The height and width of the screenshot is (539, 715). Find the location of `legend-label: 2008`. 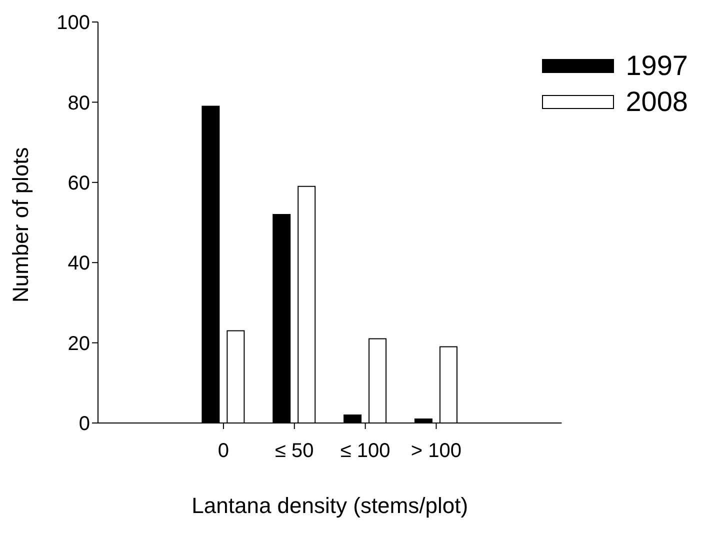

legend-label: 2008 is located at coordinates (657, 102).